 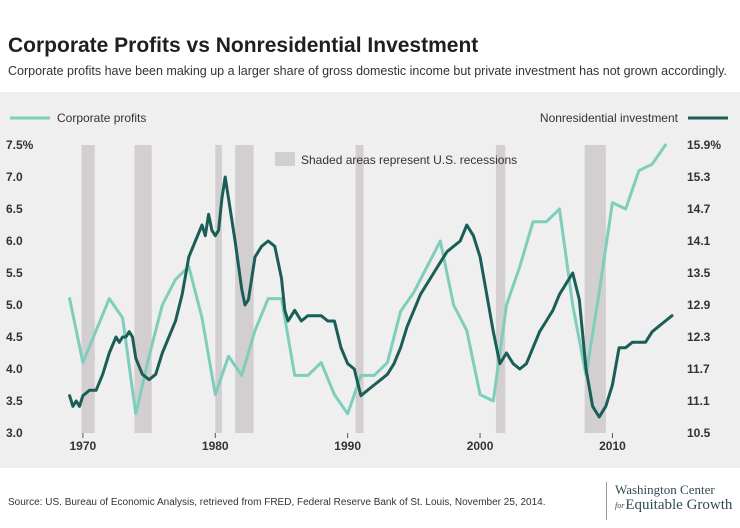 I want to click on y-left-tick-label: 7.5%, so click(x=20, y=145).